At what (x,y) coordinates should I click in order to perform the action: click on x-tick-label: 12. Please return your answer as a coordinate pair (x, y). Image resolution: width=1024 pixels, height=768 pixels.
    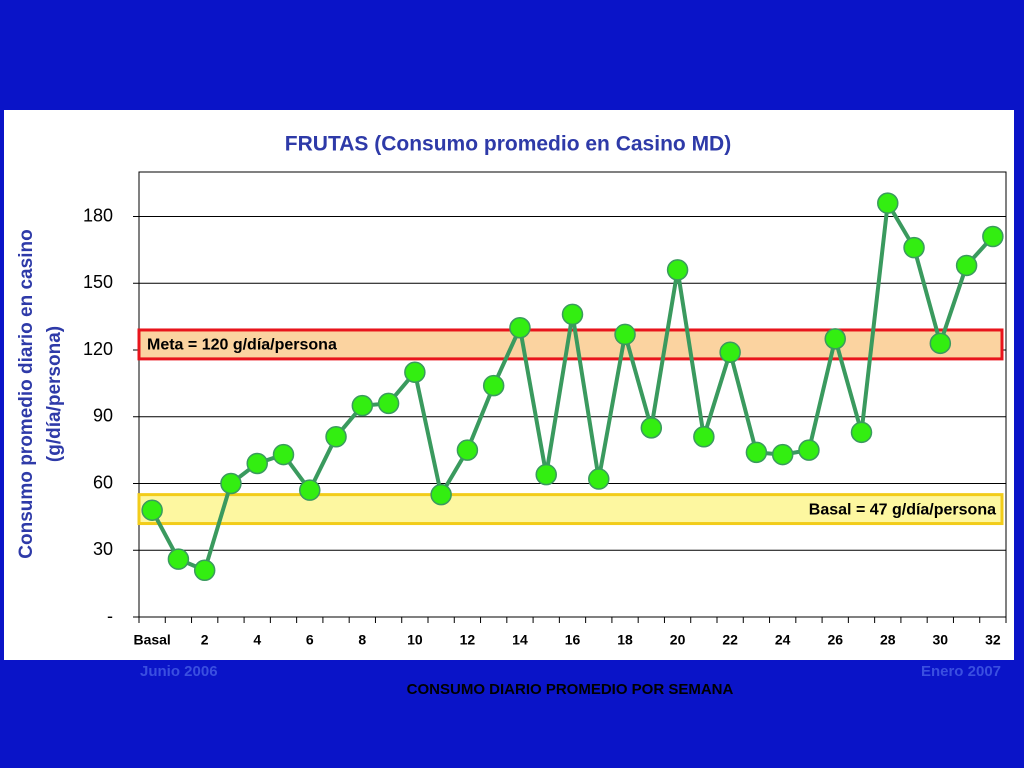
    Looking at the image, I should click on (468, 640).